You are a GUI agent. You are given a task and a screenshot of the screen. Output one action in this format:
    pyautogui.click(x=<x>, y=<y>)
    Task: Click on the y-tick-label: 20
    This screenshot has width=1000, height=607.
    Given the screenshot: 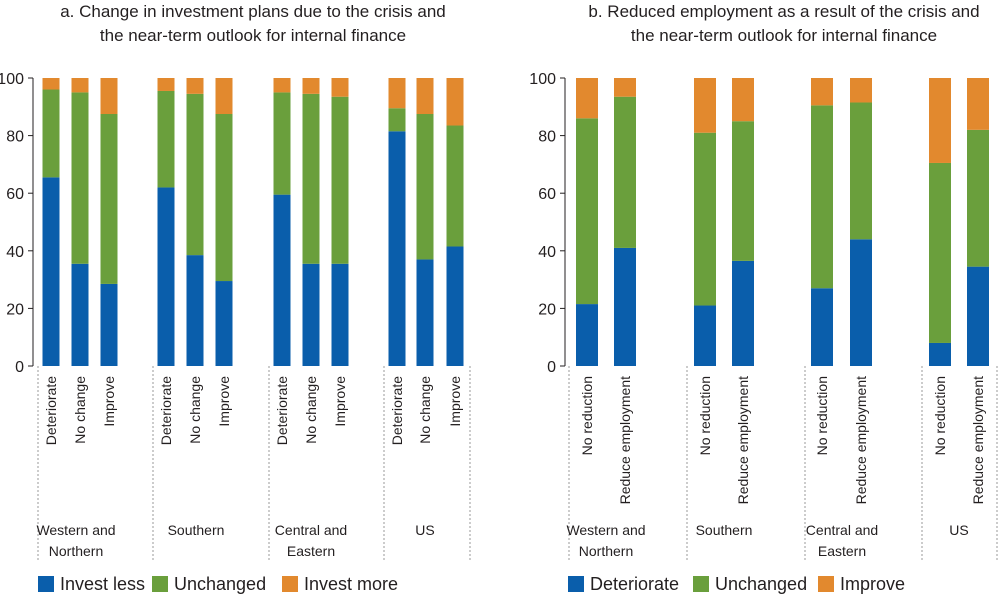 What is the action you would take?
    pyautogui.click(x=15, y=309)
    